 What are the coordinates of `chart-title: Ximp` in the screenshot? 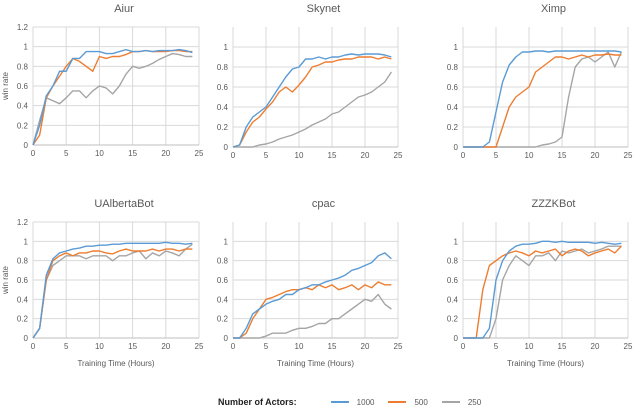 It's located at (553, 9).